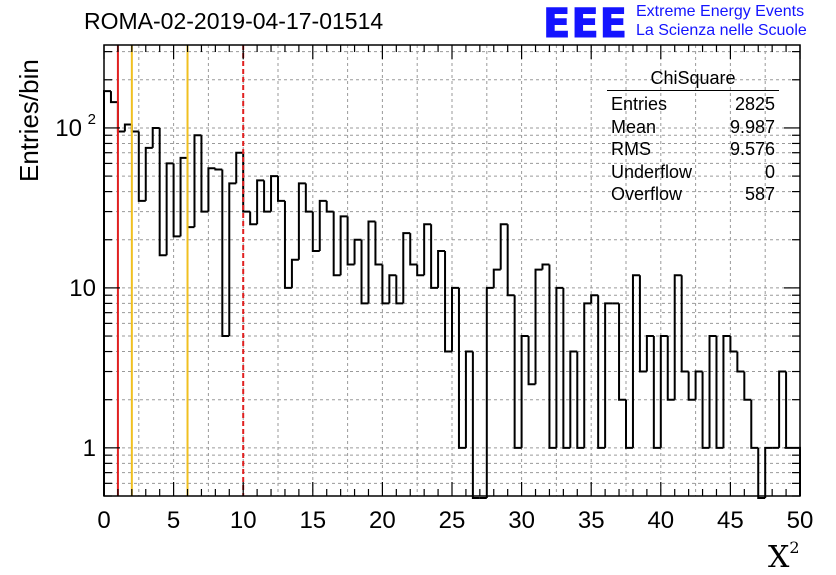 This screenshot has height=575, width=836. I want to click on x-tick-label: 20, so click(382, 520).